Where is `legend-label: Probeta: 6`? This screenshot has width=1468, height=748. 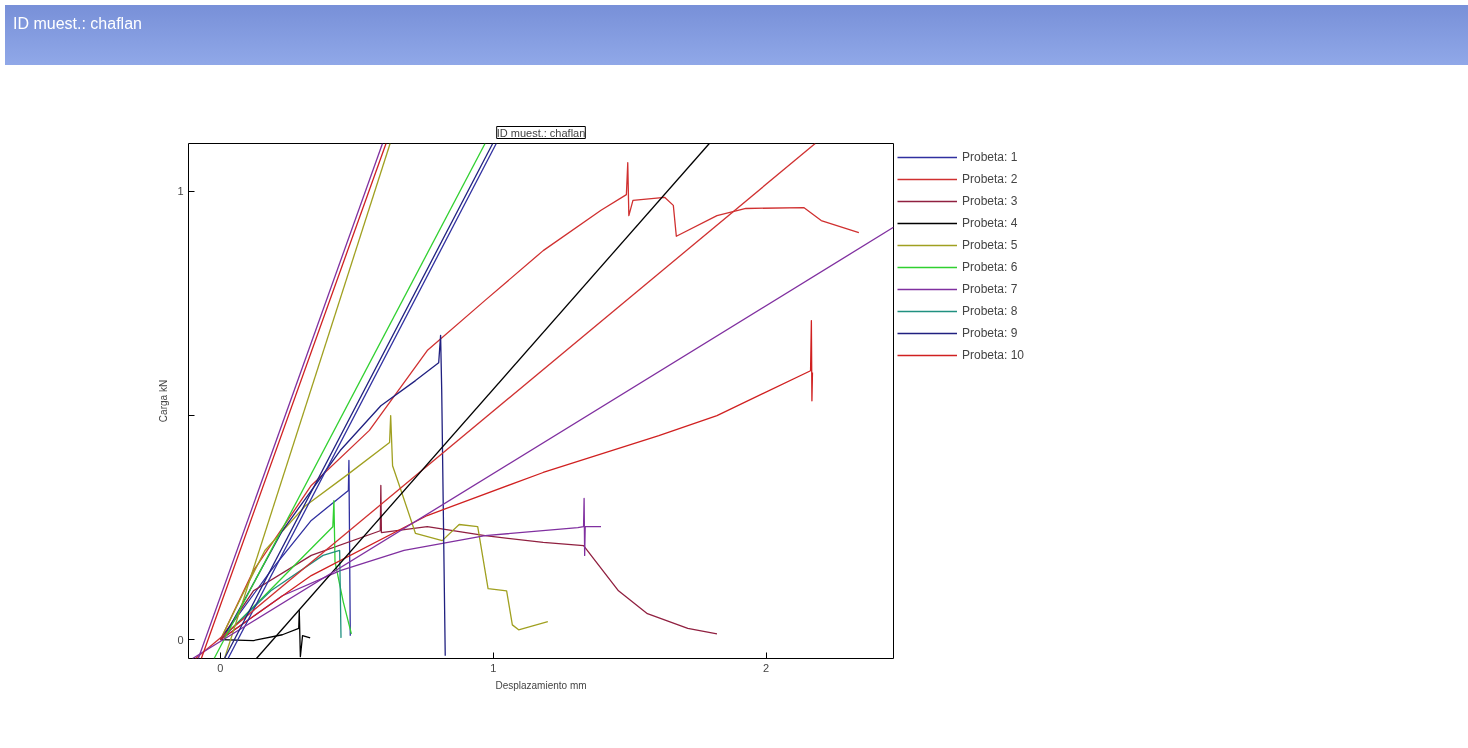
legend-label: Probeta: 6 is located at coordinates (990, 267).